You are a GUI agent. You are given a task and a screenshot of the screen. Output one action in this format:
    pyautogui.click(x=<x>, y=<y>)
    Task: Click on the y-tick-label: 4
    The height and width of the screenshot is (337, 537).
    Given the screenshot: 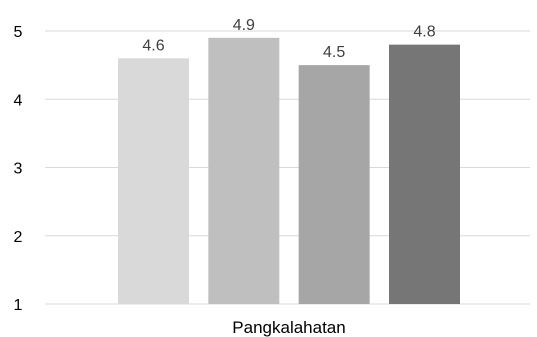 What is the action you would take?
    pyautogui.click(x=18, y=100)
    